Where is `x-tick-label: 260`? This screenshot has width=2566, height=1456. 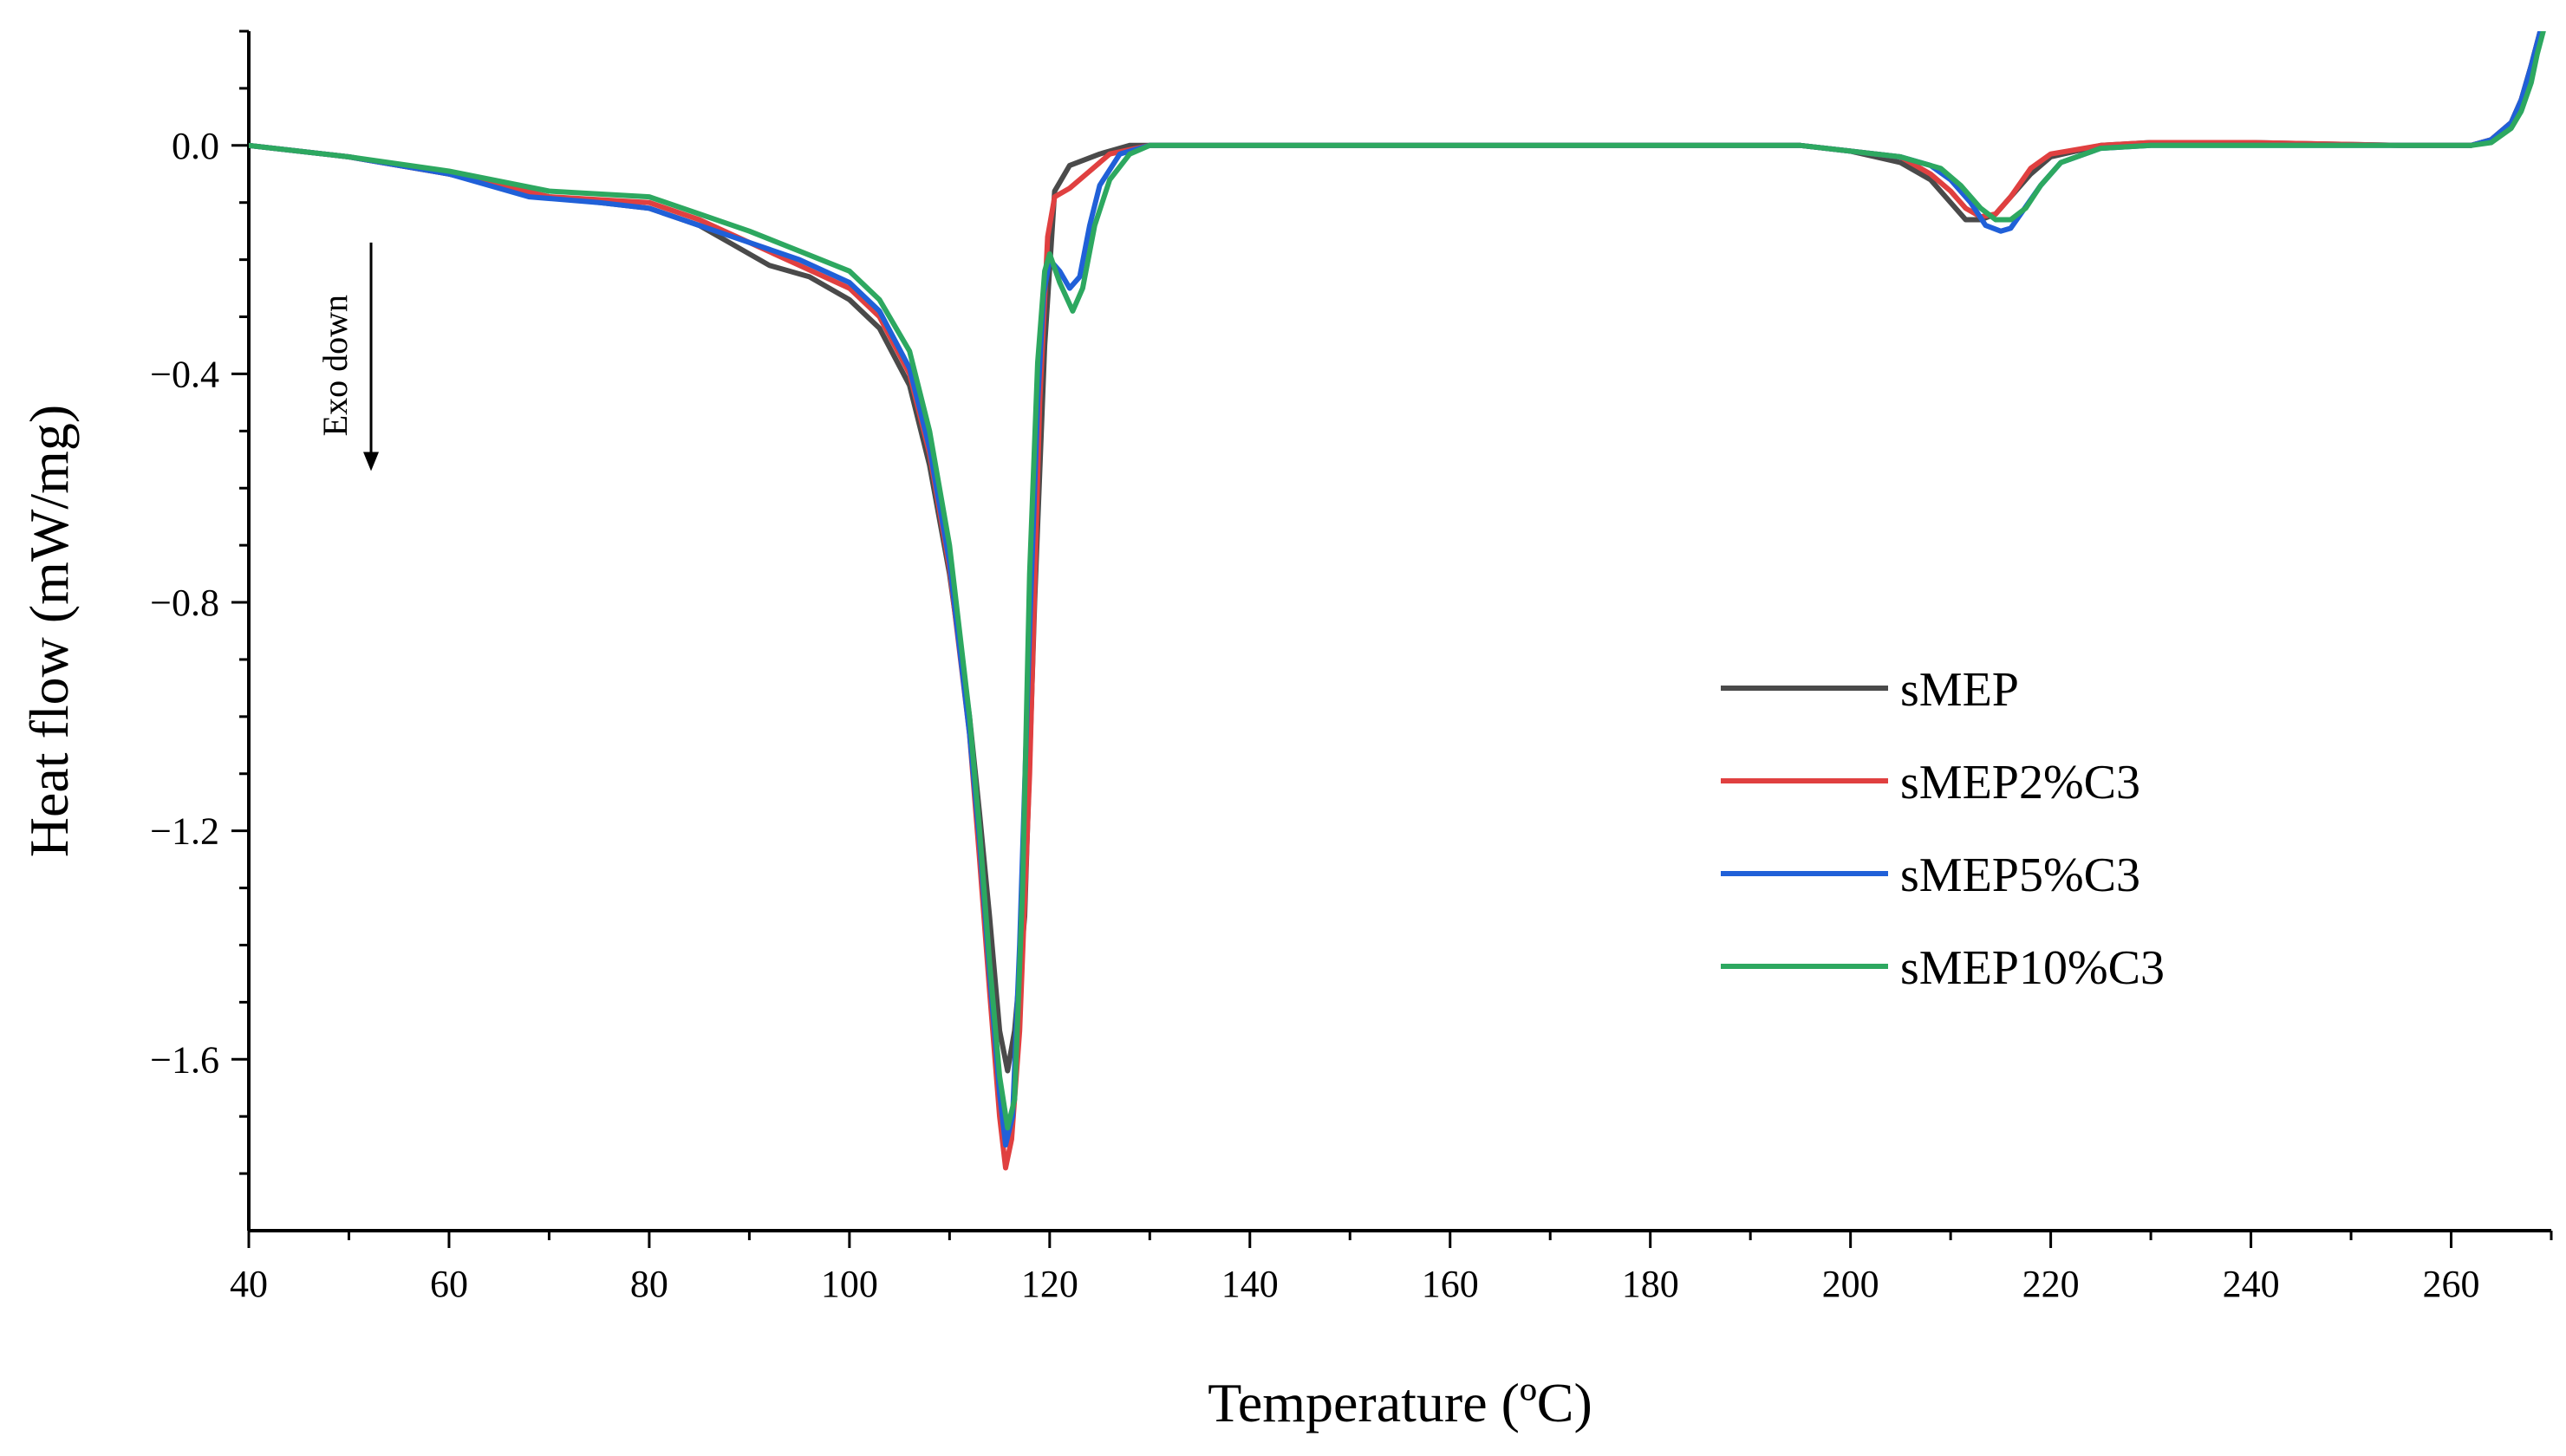
x-tick-label: 260 is located at coordinates (2451, 1284).